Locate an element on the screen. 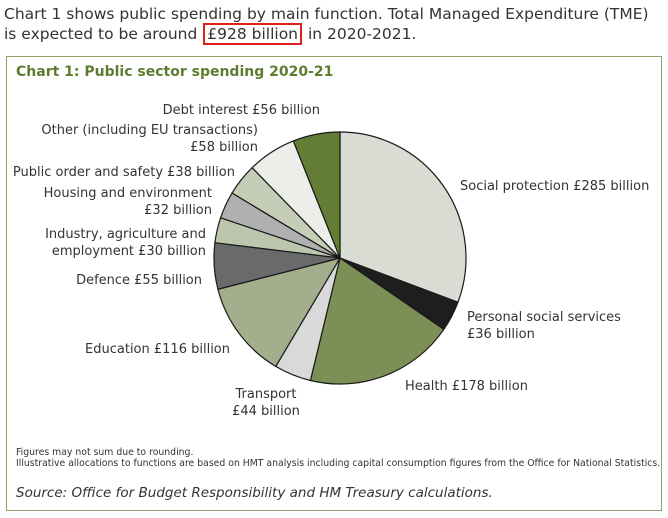  intro-part2: in 2020-2021. is located at coordinates (362, 34).